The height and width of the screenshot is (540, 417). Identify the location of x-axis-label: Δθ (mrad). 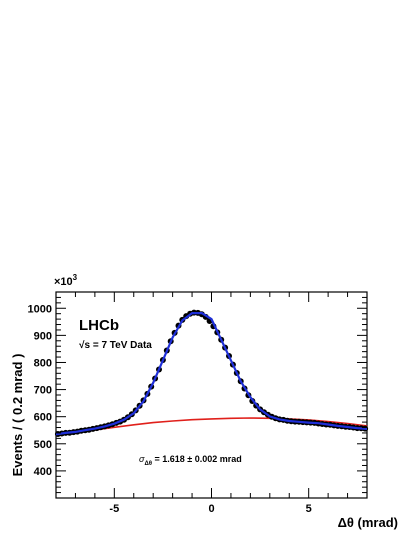
(368, 522).